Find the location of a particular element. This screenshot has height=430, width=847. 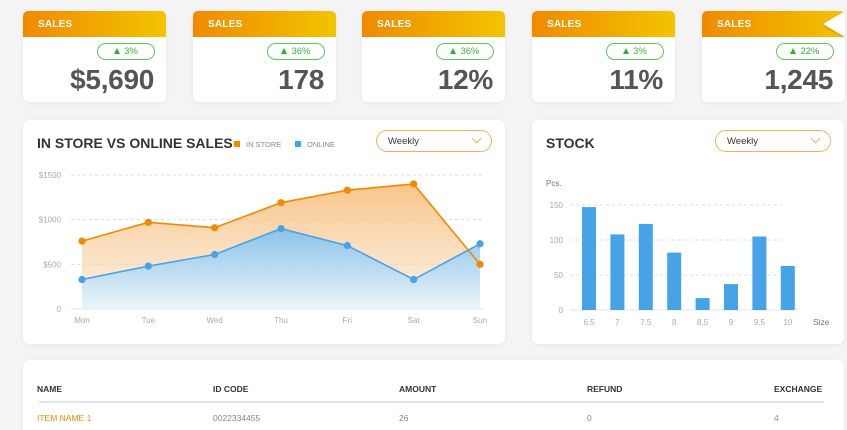

col-header-id-code: ID CODE is located at coordinates (231, 389).